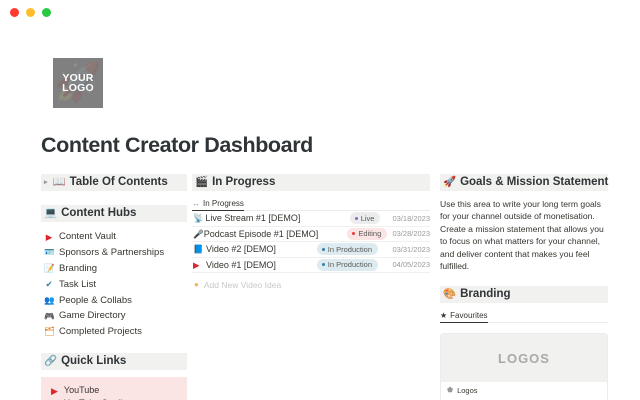 The width and height of the screenshot is (640, 400). I want to click on window-controls, so click(30, 12).